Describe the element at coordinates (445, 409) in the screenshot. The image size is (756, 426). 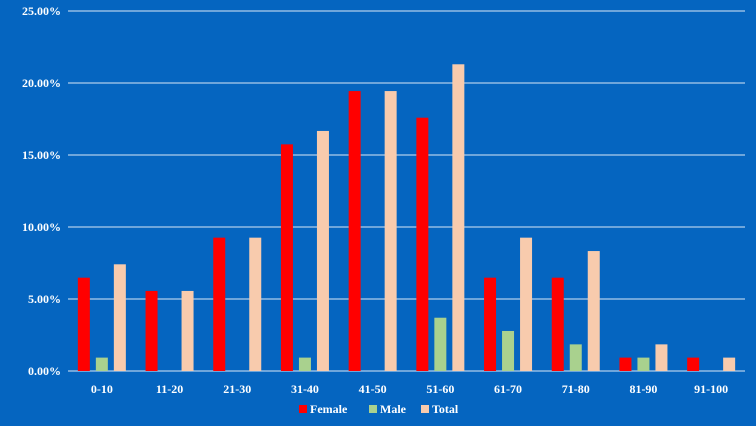
I see `legend-label-total: Total` at that location.